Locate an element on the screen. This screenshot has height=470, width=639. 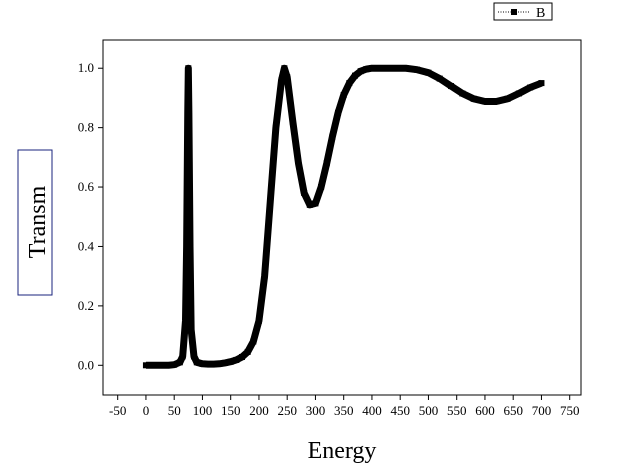
y-tick-label: 0.2 is located at coordinates (86, 305).